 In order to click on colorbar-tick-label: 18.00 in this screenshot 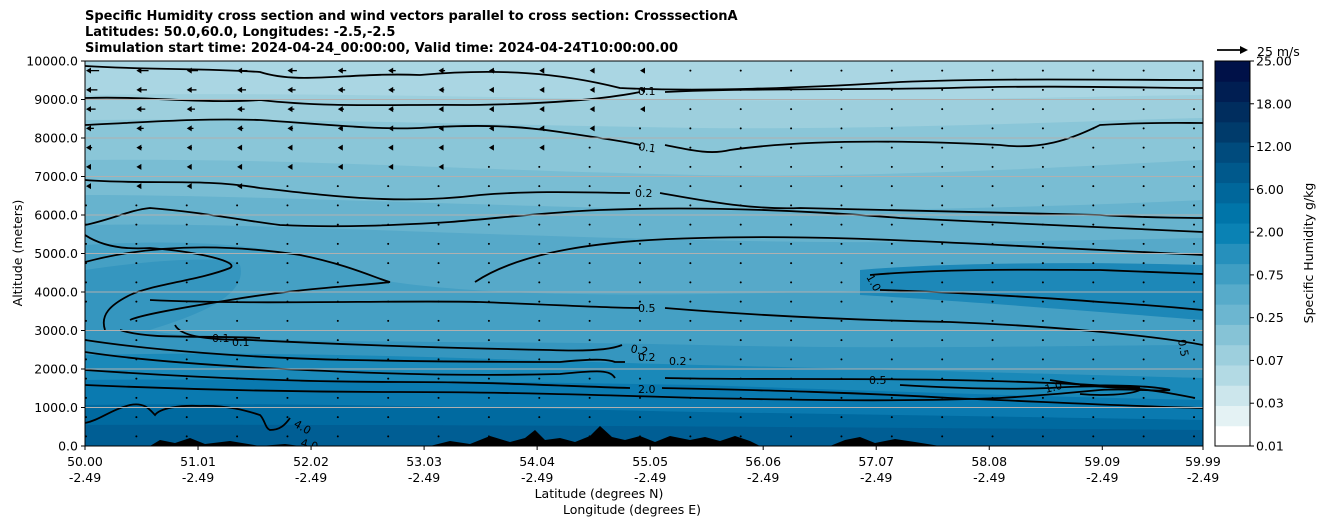, I will do `click(1274, 103)`.